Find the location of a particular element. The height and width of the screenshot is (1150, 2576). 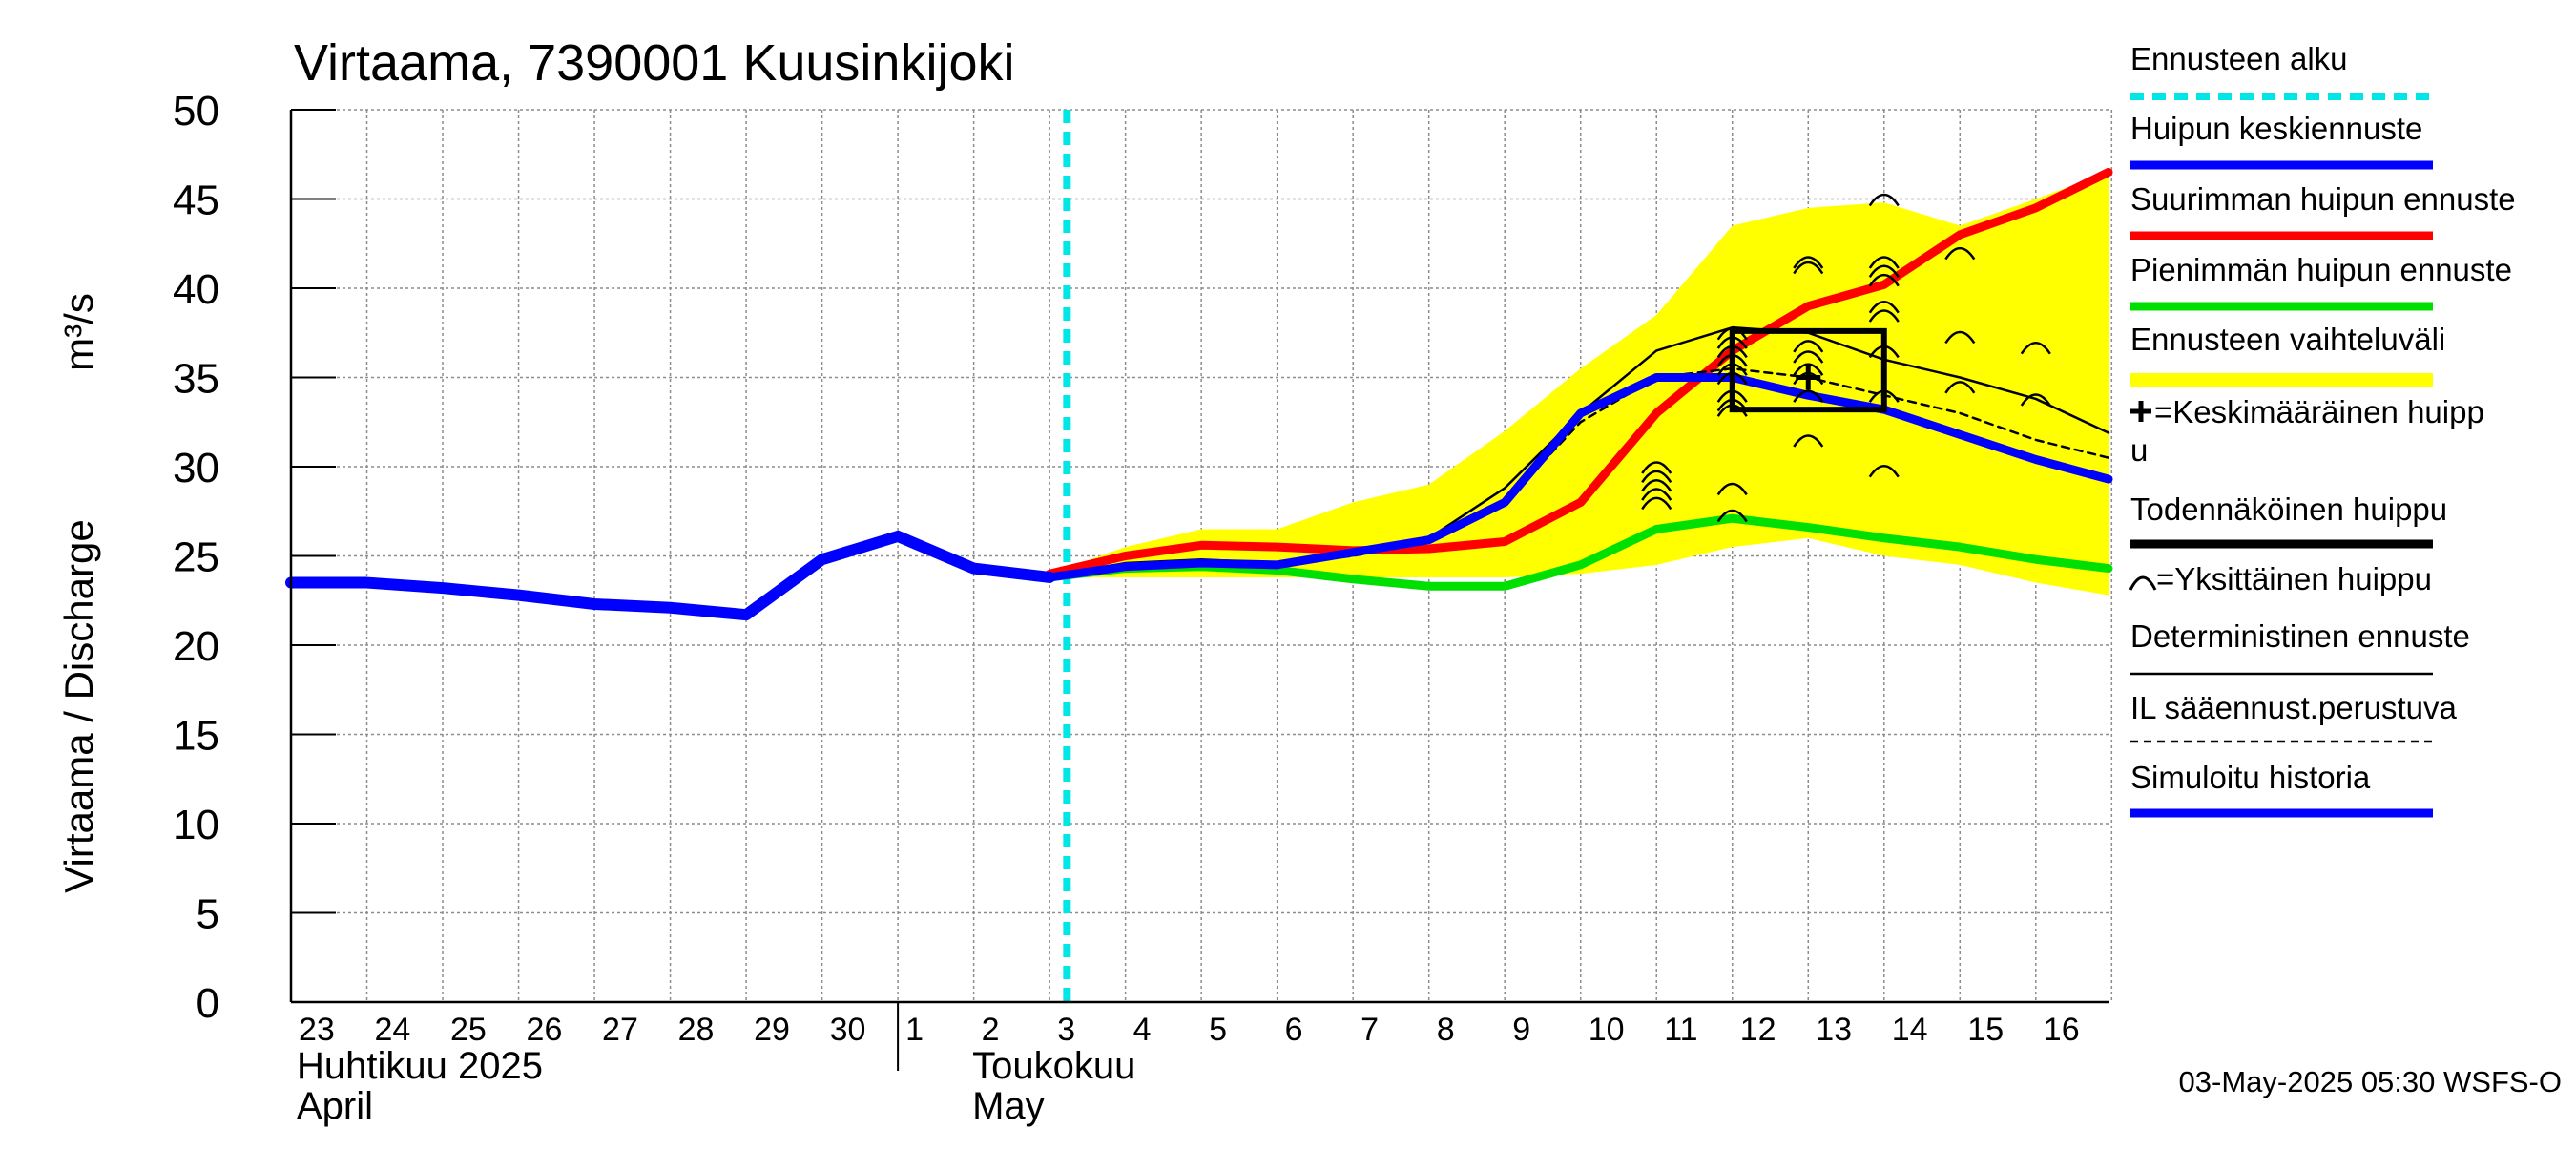

y-tick-label: 20 is located at coordinates (196, 646).